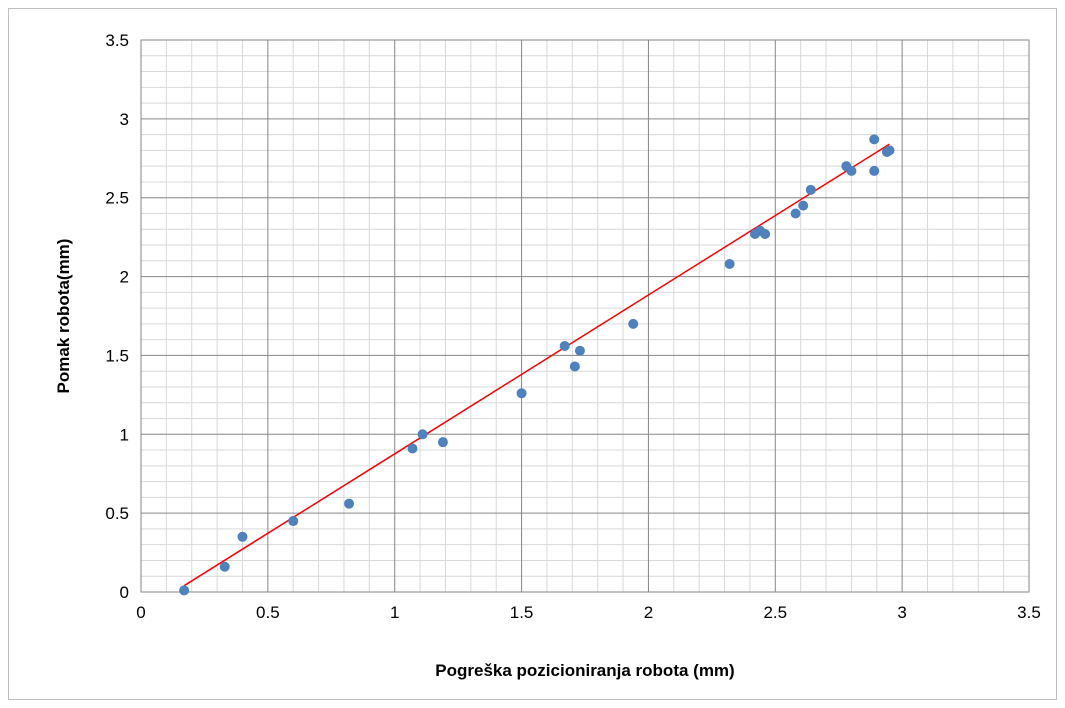 The image size is (1065, 708). What do you see at coordinates (140, 612) in the screenshot?
I see `x-tick-label: 0` at bounding box center [140, 612].